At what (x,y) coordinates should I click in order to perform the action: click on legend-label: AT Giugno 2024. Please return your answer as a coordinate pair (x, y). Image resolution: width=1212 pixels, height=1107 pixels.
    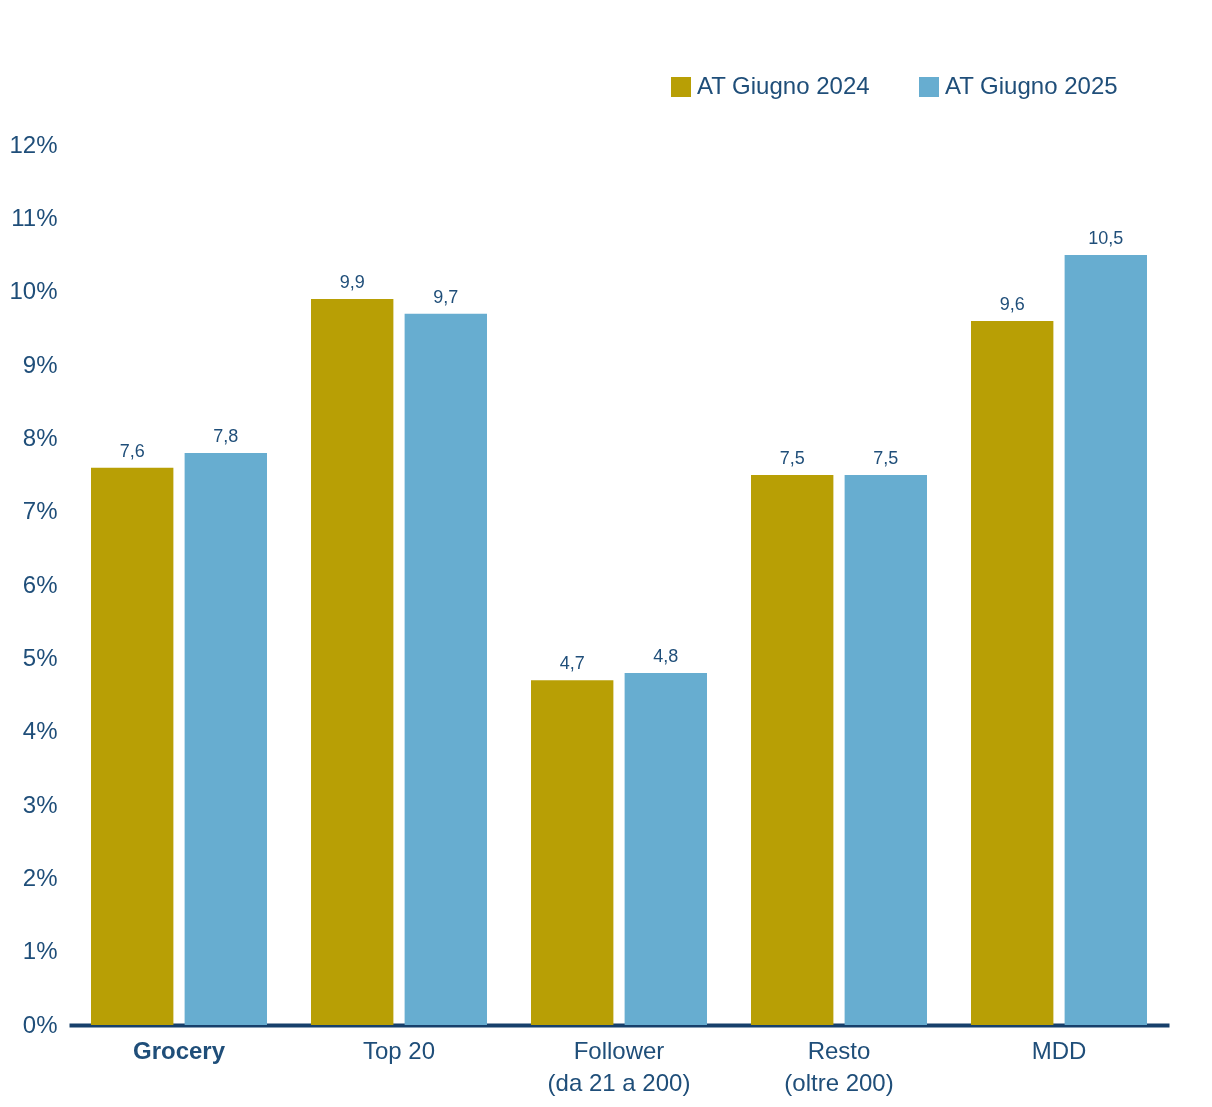
    Looking at the image, I should click on (783, 85).